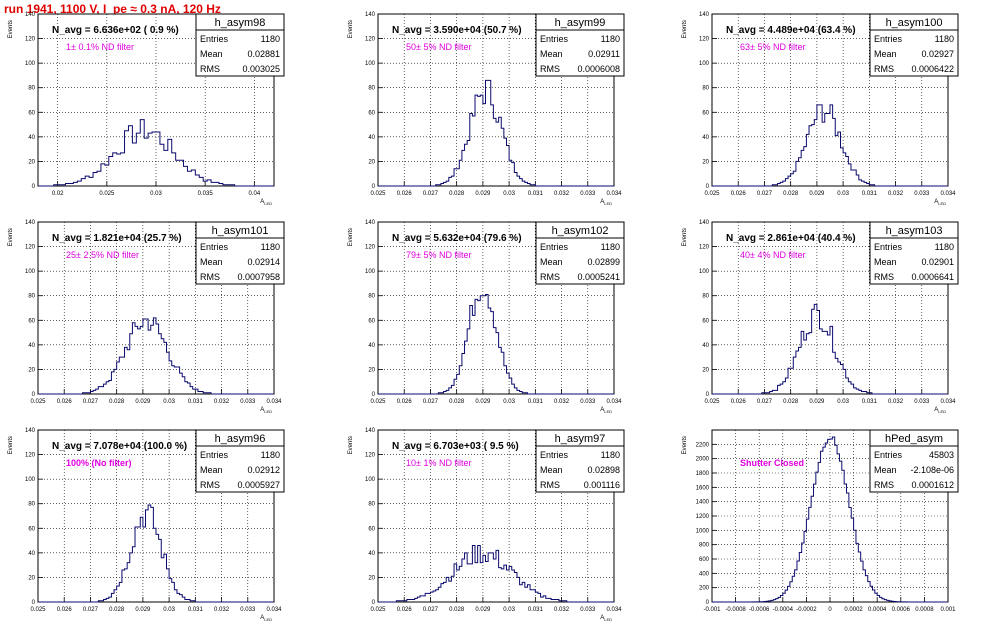 The height and width of the screenshot is (622, 996). Describe the element at coordinates (31, 297) in the screenshot. I see `y-tick-label: 80` at that location.